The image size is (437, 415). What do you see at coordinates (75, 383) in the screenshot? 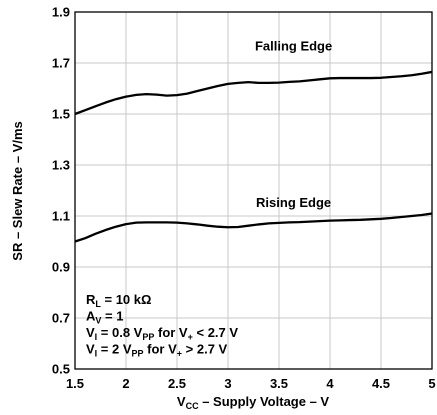
I see `x-tick-label-0: 1.5` at bounding box center [75, 383].